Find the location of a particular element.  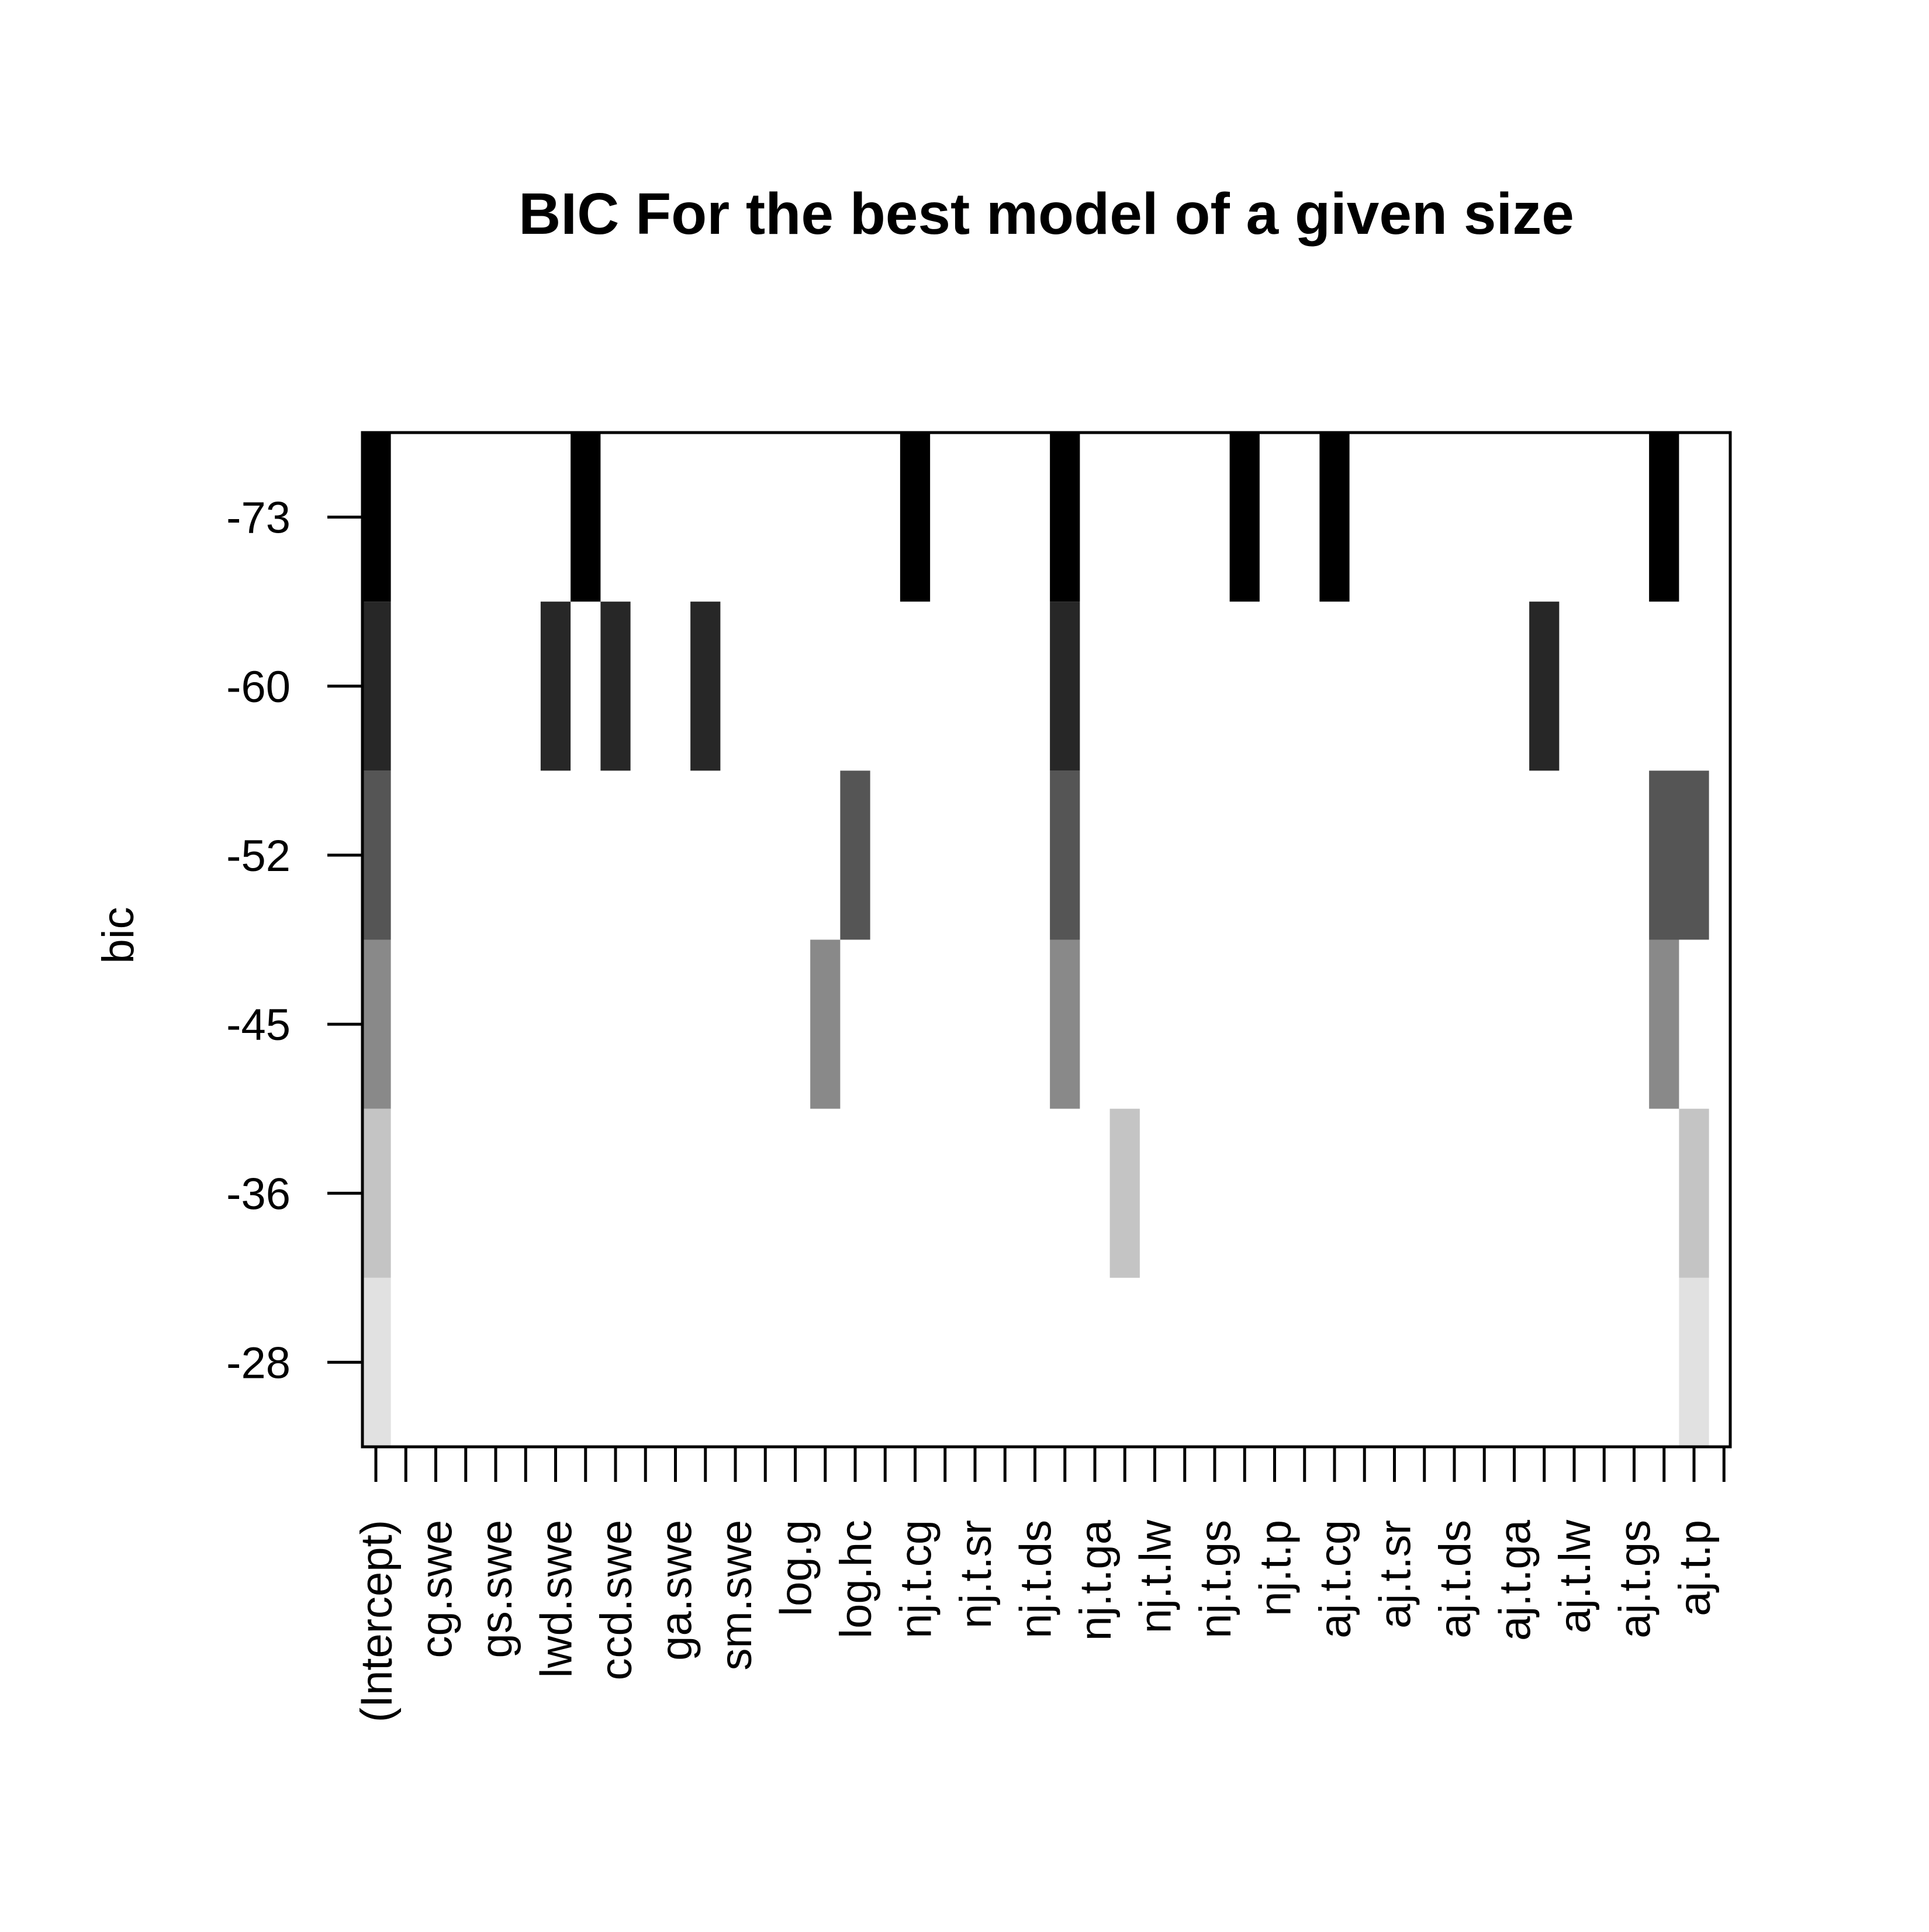

x-tick-label: log.hc is located at coordinates (856, 1580).